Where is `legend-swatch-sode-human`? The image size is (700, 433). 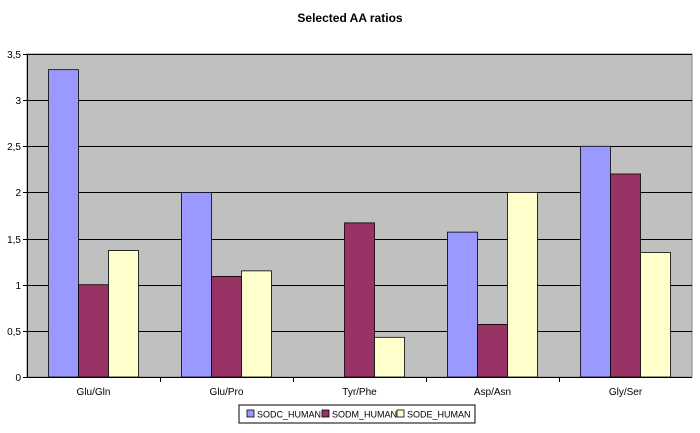
legend-swatch-sode-human is located at coordinates (400, 413).